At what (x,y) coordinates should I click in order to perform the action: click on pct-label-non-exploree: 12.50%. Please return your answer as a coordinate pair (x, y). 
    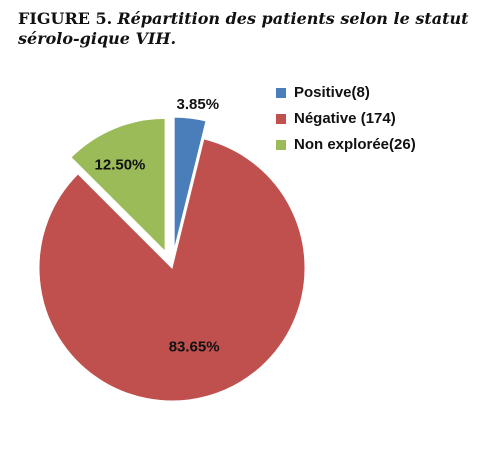
    Looking at the image, I should click on (120, 165).